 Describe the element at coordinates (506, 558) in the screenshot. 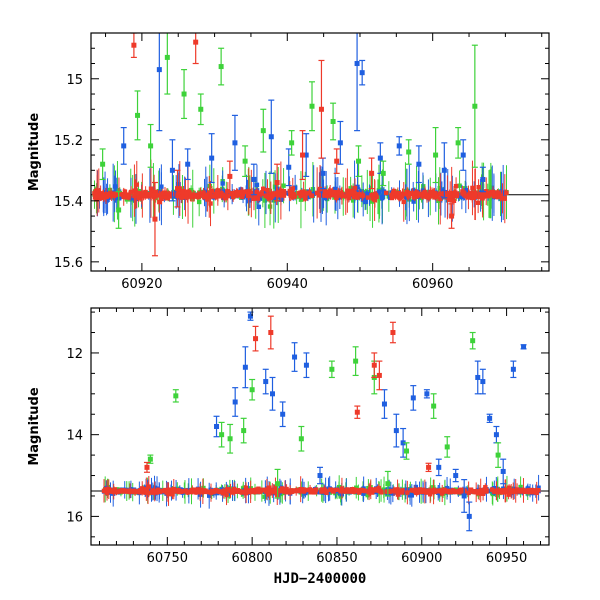

I see `x-tick-label: 60950` at that location.